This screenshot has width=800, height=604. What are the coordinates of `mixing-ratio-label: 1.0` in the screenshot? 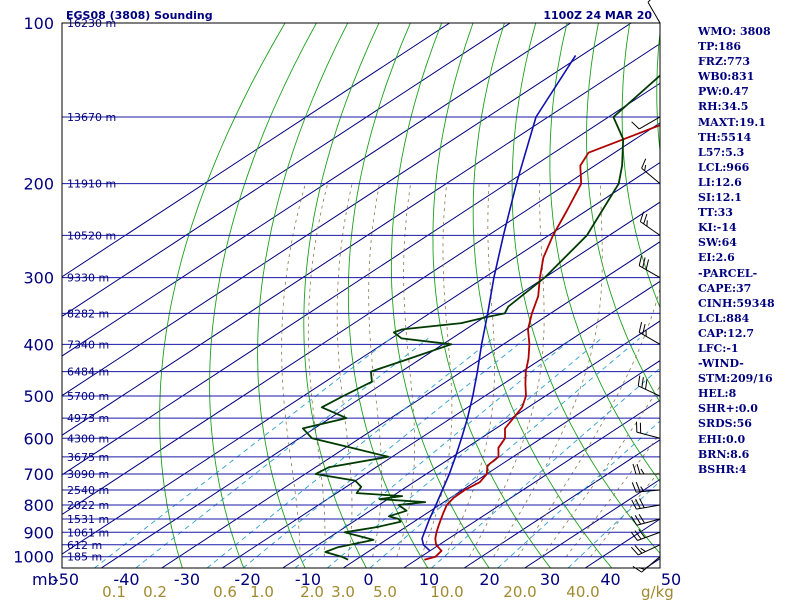 It's located at (262, 591).